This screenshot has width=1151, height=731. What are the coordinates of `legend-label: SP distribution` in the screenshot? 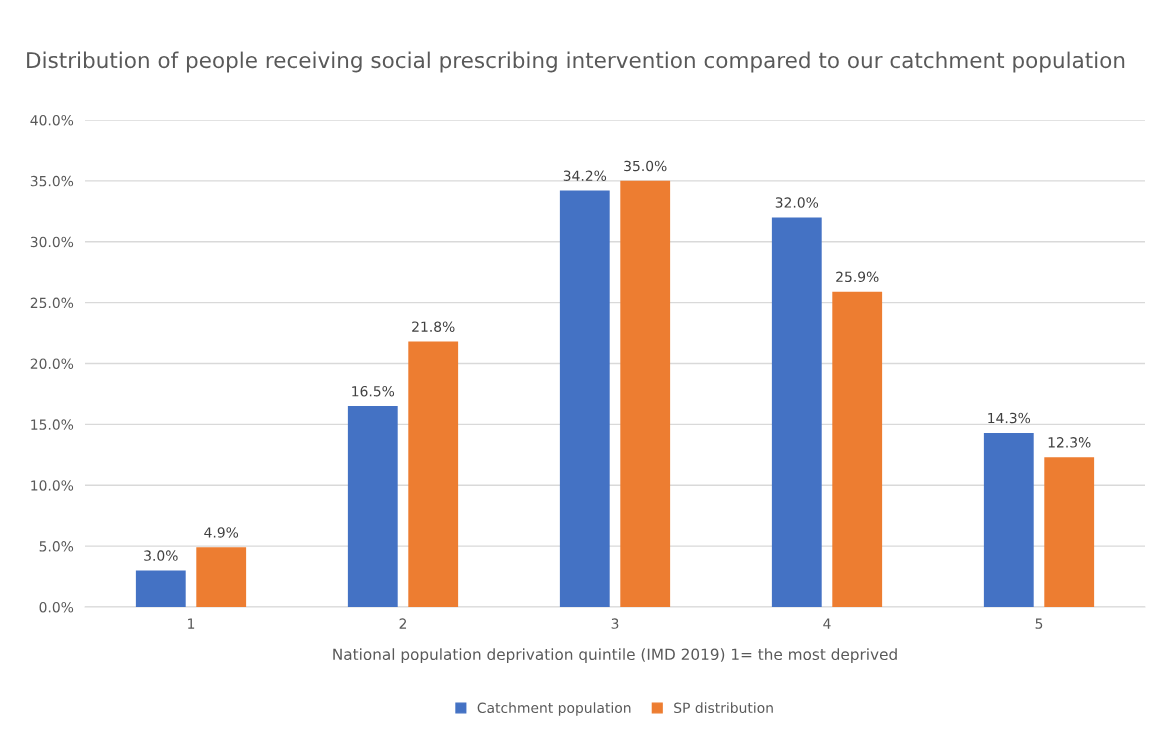 It's located at (723, 708).